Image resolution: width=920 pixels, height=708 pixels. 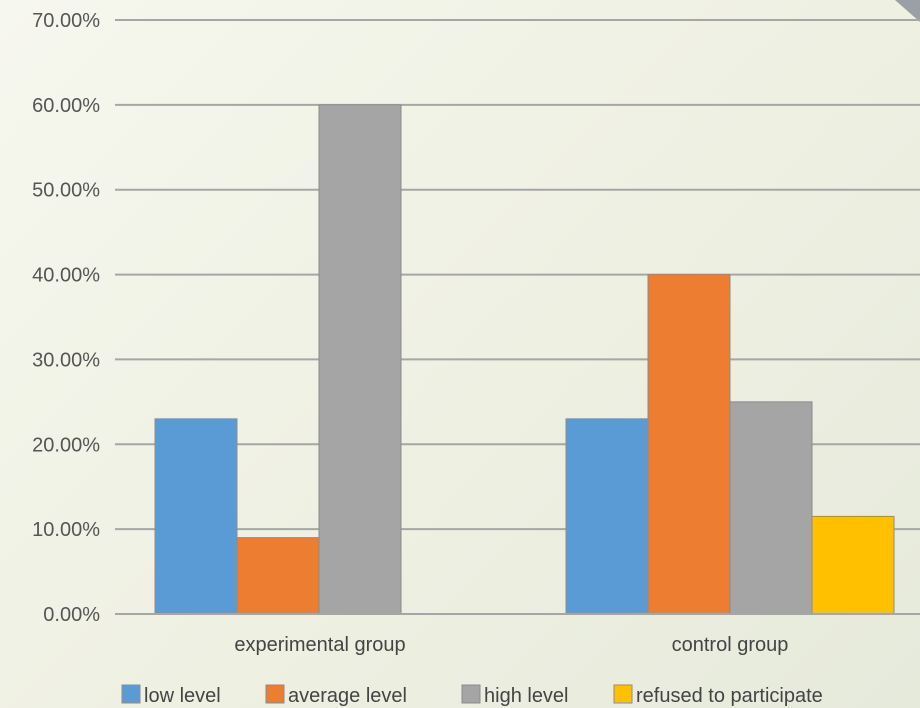 I want to click on x-axis: experimental group control group, so click(x=517, y=634).